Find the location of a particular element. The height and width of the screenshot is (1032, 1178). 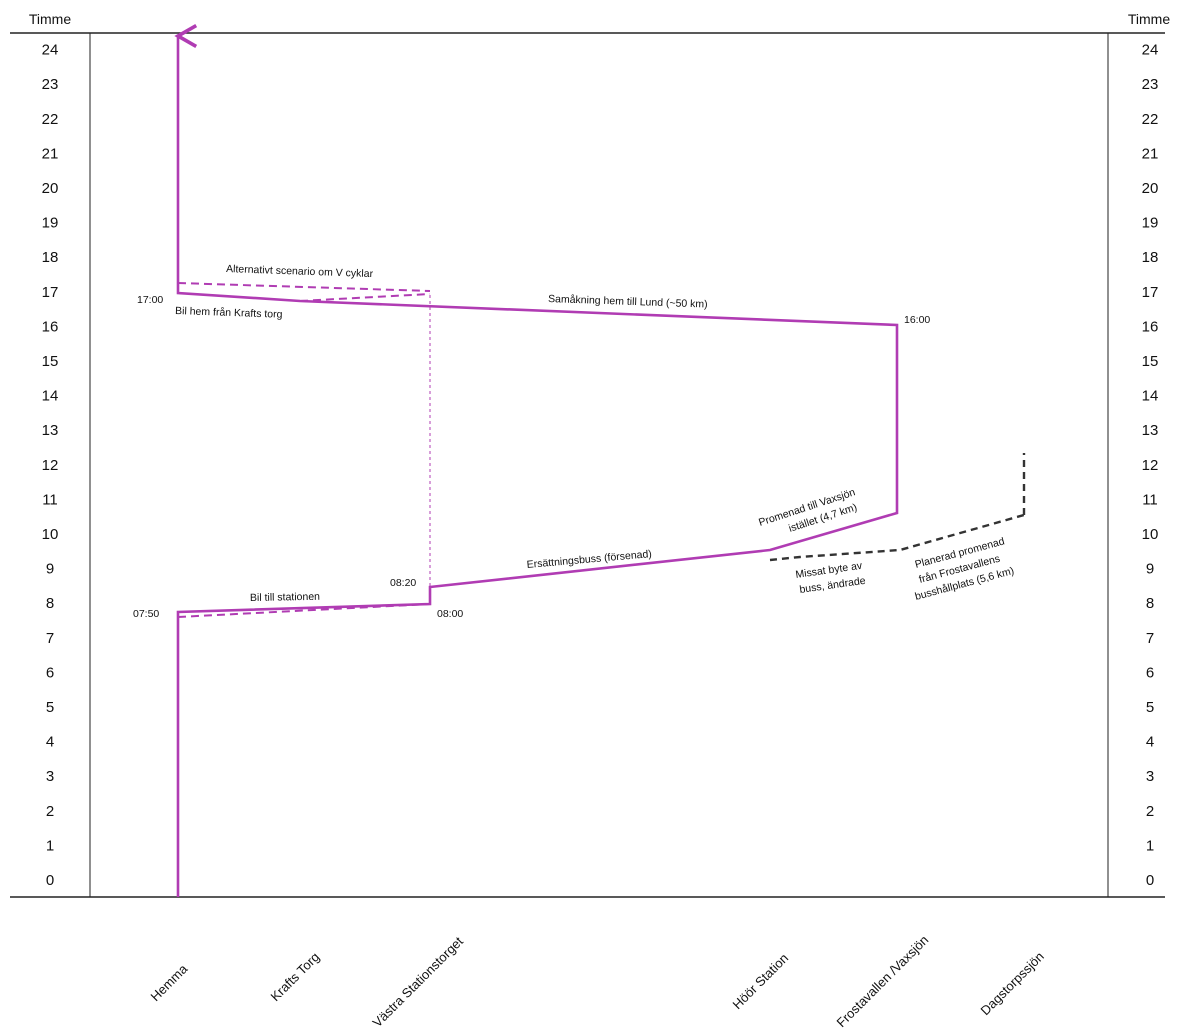

tick-label-left-4: 4 is located at coordinates (50, 742).